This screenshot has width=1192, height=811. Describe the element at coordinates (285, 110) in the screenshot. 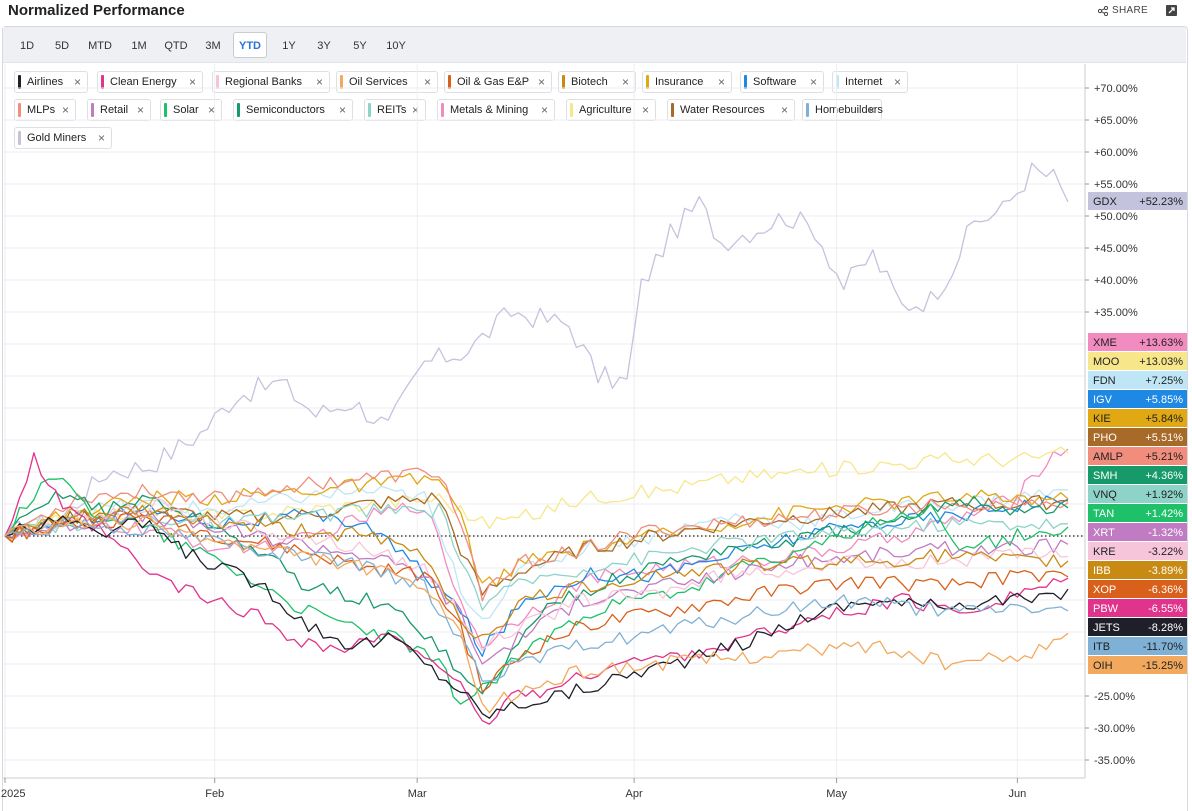

I see `legend-label: Semiconductors` at that location.